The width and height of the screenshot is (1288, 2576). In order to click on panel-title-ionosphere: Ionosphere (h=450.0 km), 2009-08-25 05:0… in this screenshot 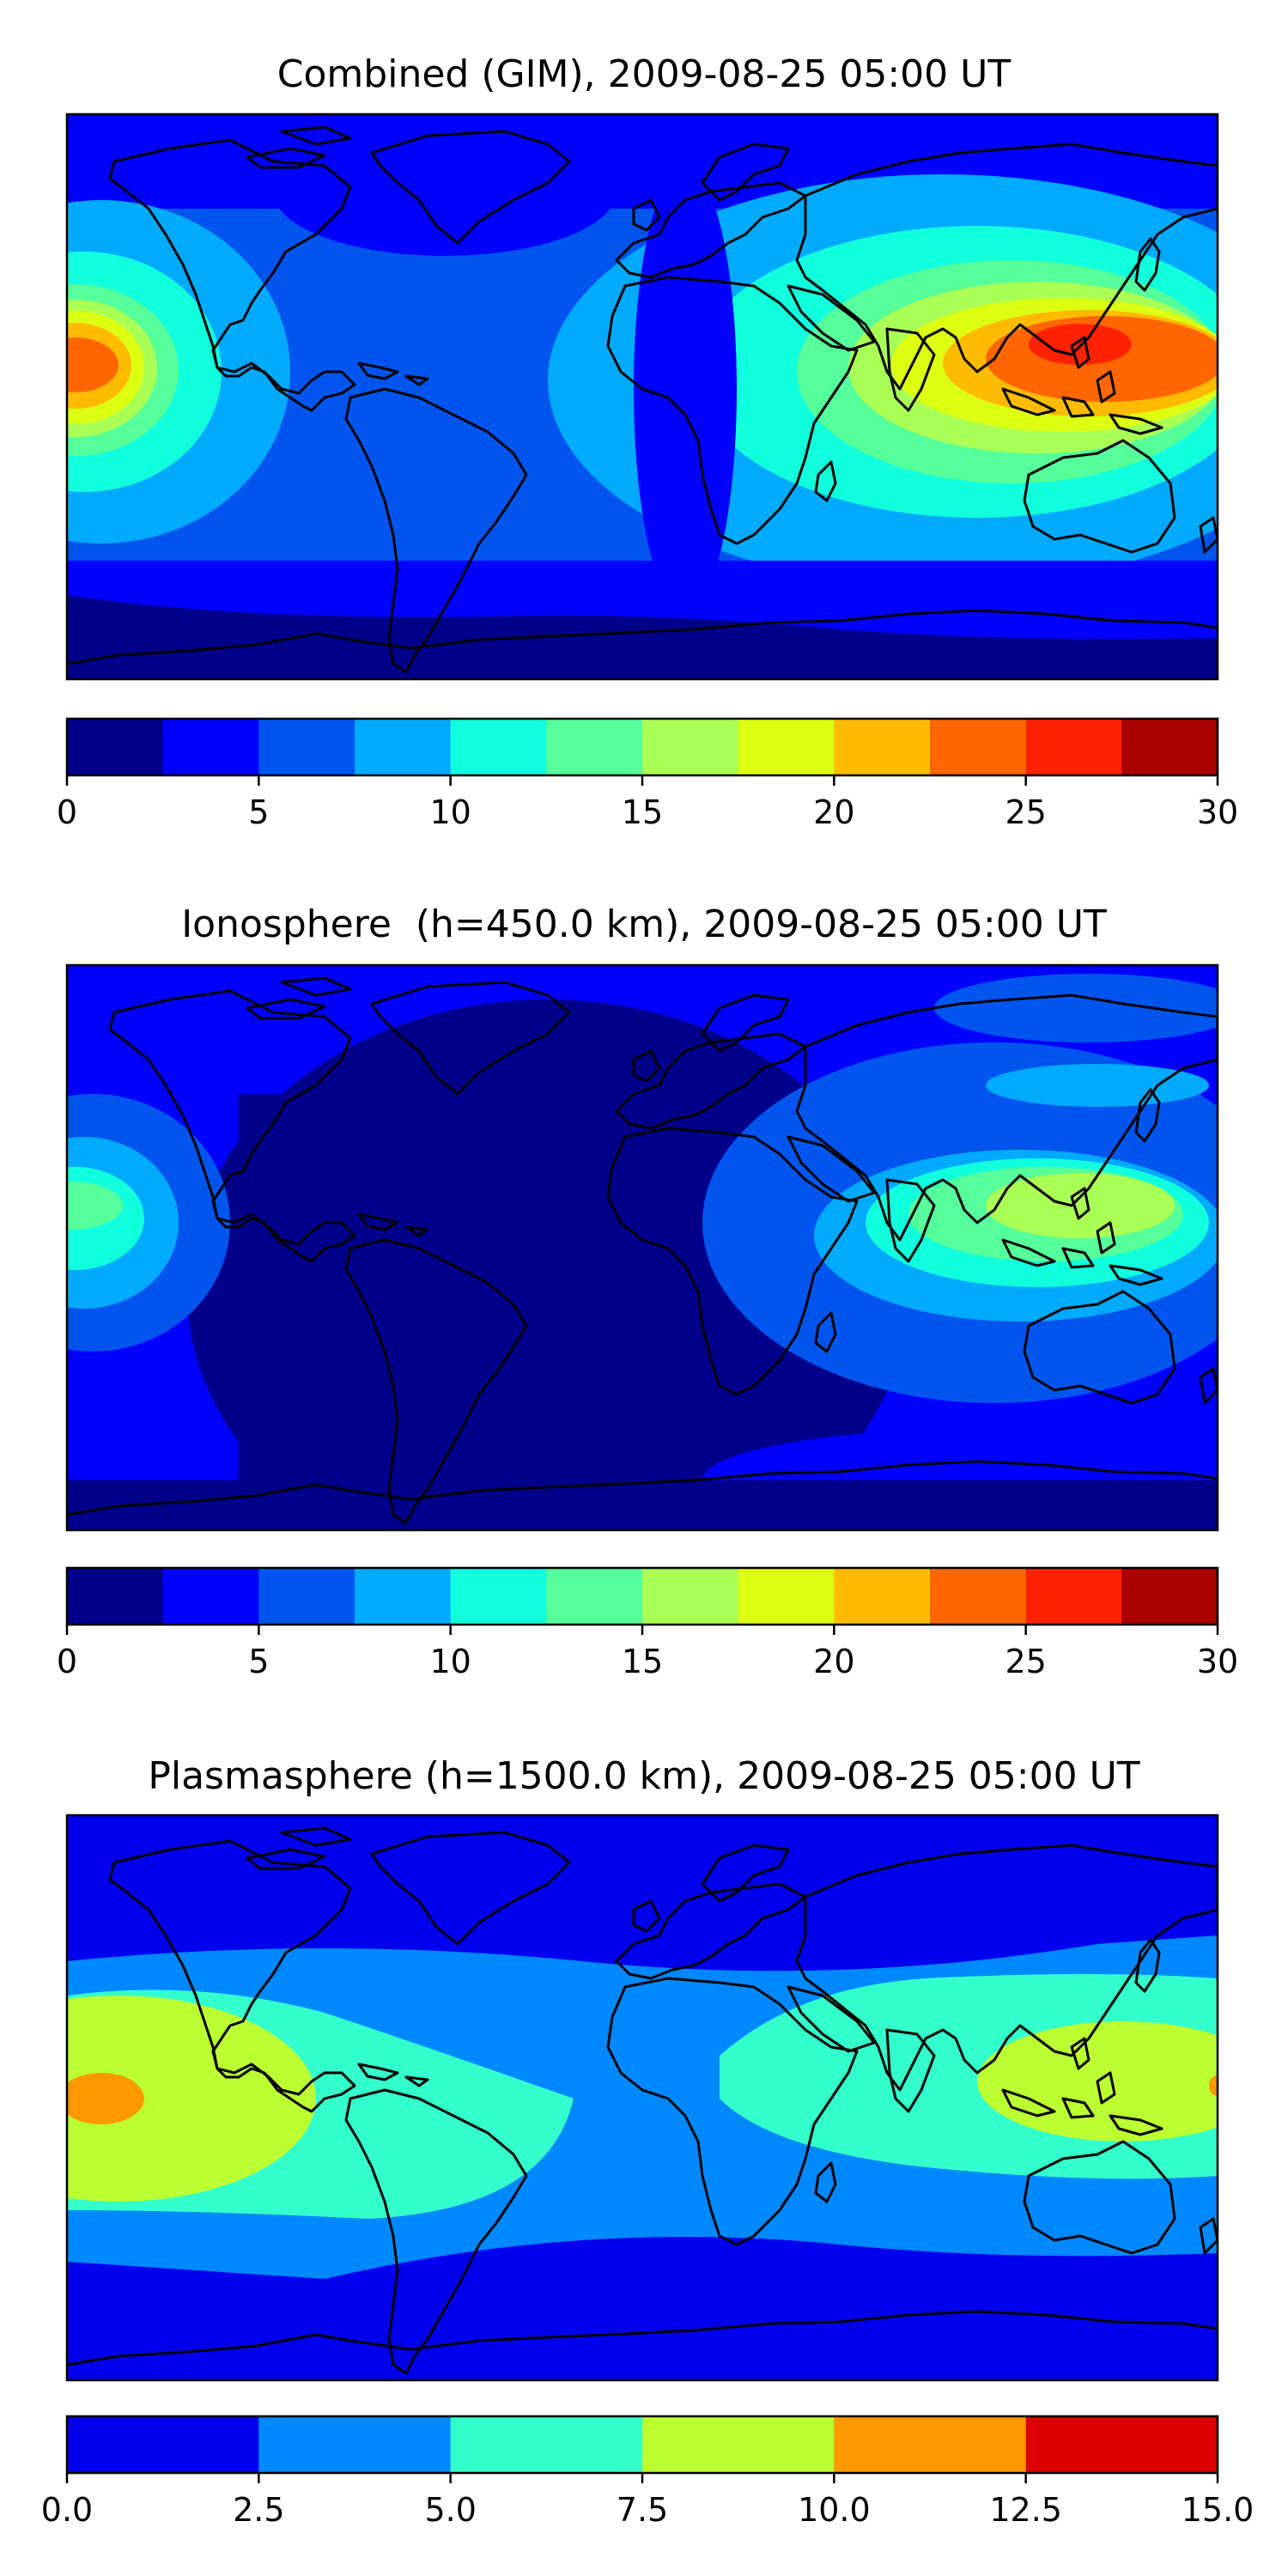, I will do `click(644, 924)`.